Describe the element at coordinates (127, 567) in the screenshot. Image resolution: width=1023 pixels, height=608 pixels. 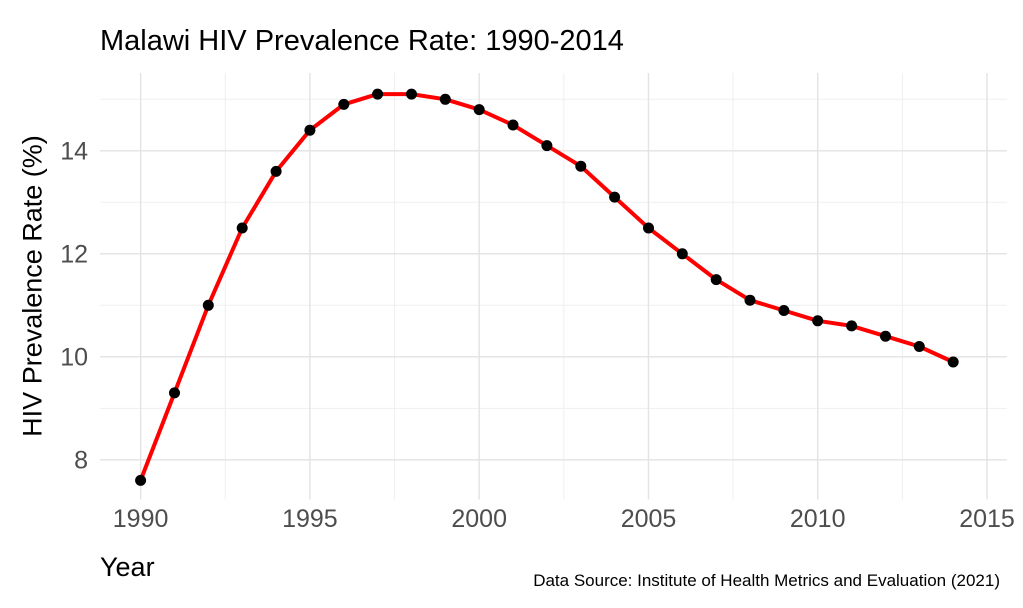
I see `x-axis-title: Year` at that location.